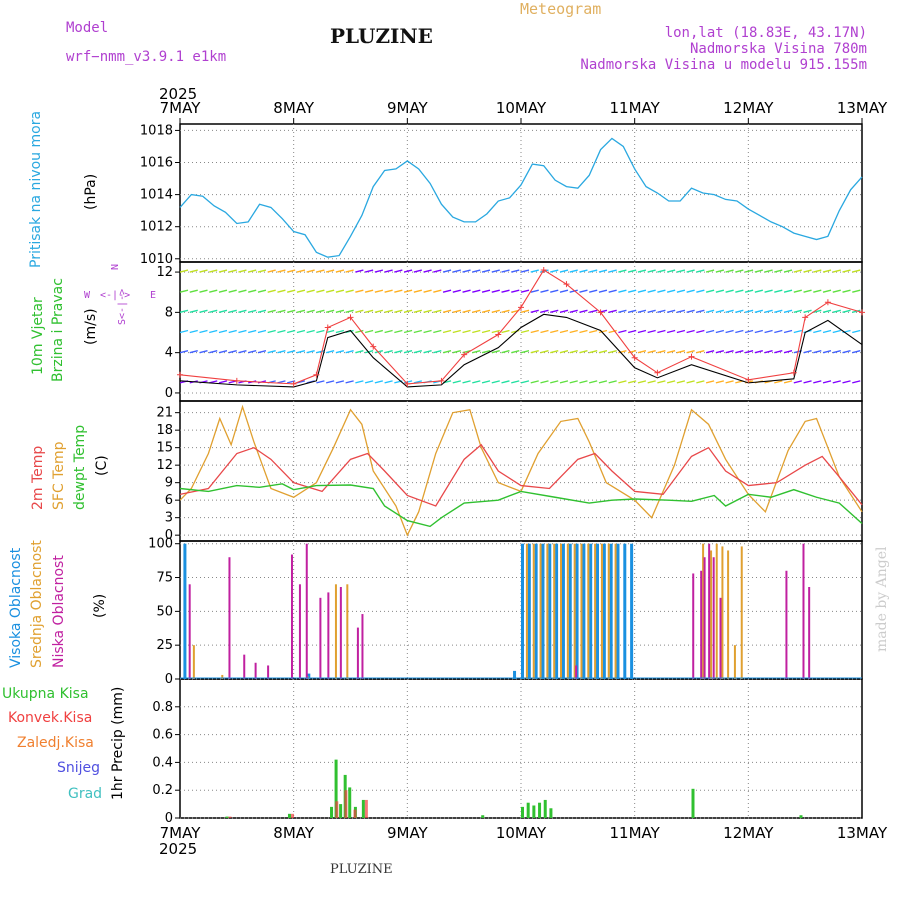 This screenshot has width=900, height=900. What do you see at coordinates (164, 430) in the screenshot?
I see `ytick-label: 18` at bounding box center [164, 430].